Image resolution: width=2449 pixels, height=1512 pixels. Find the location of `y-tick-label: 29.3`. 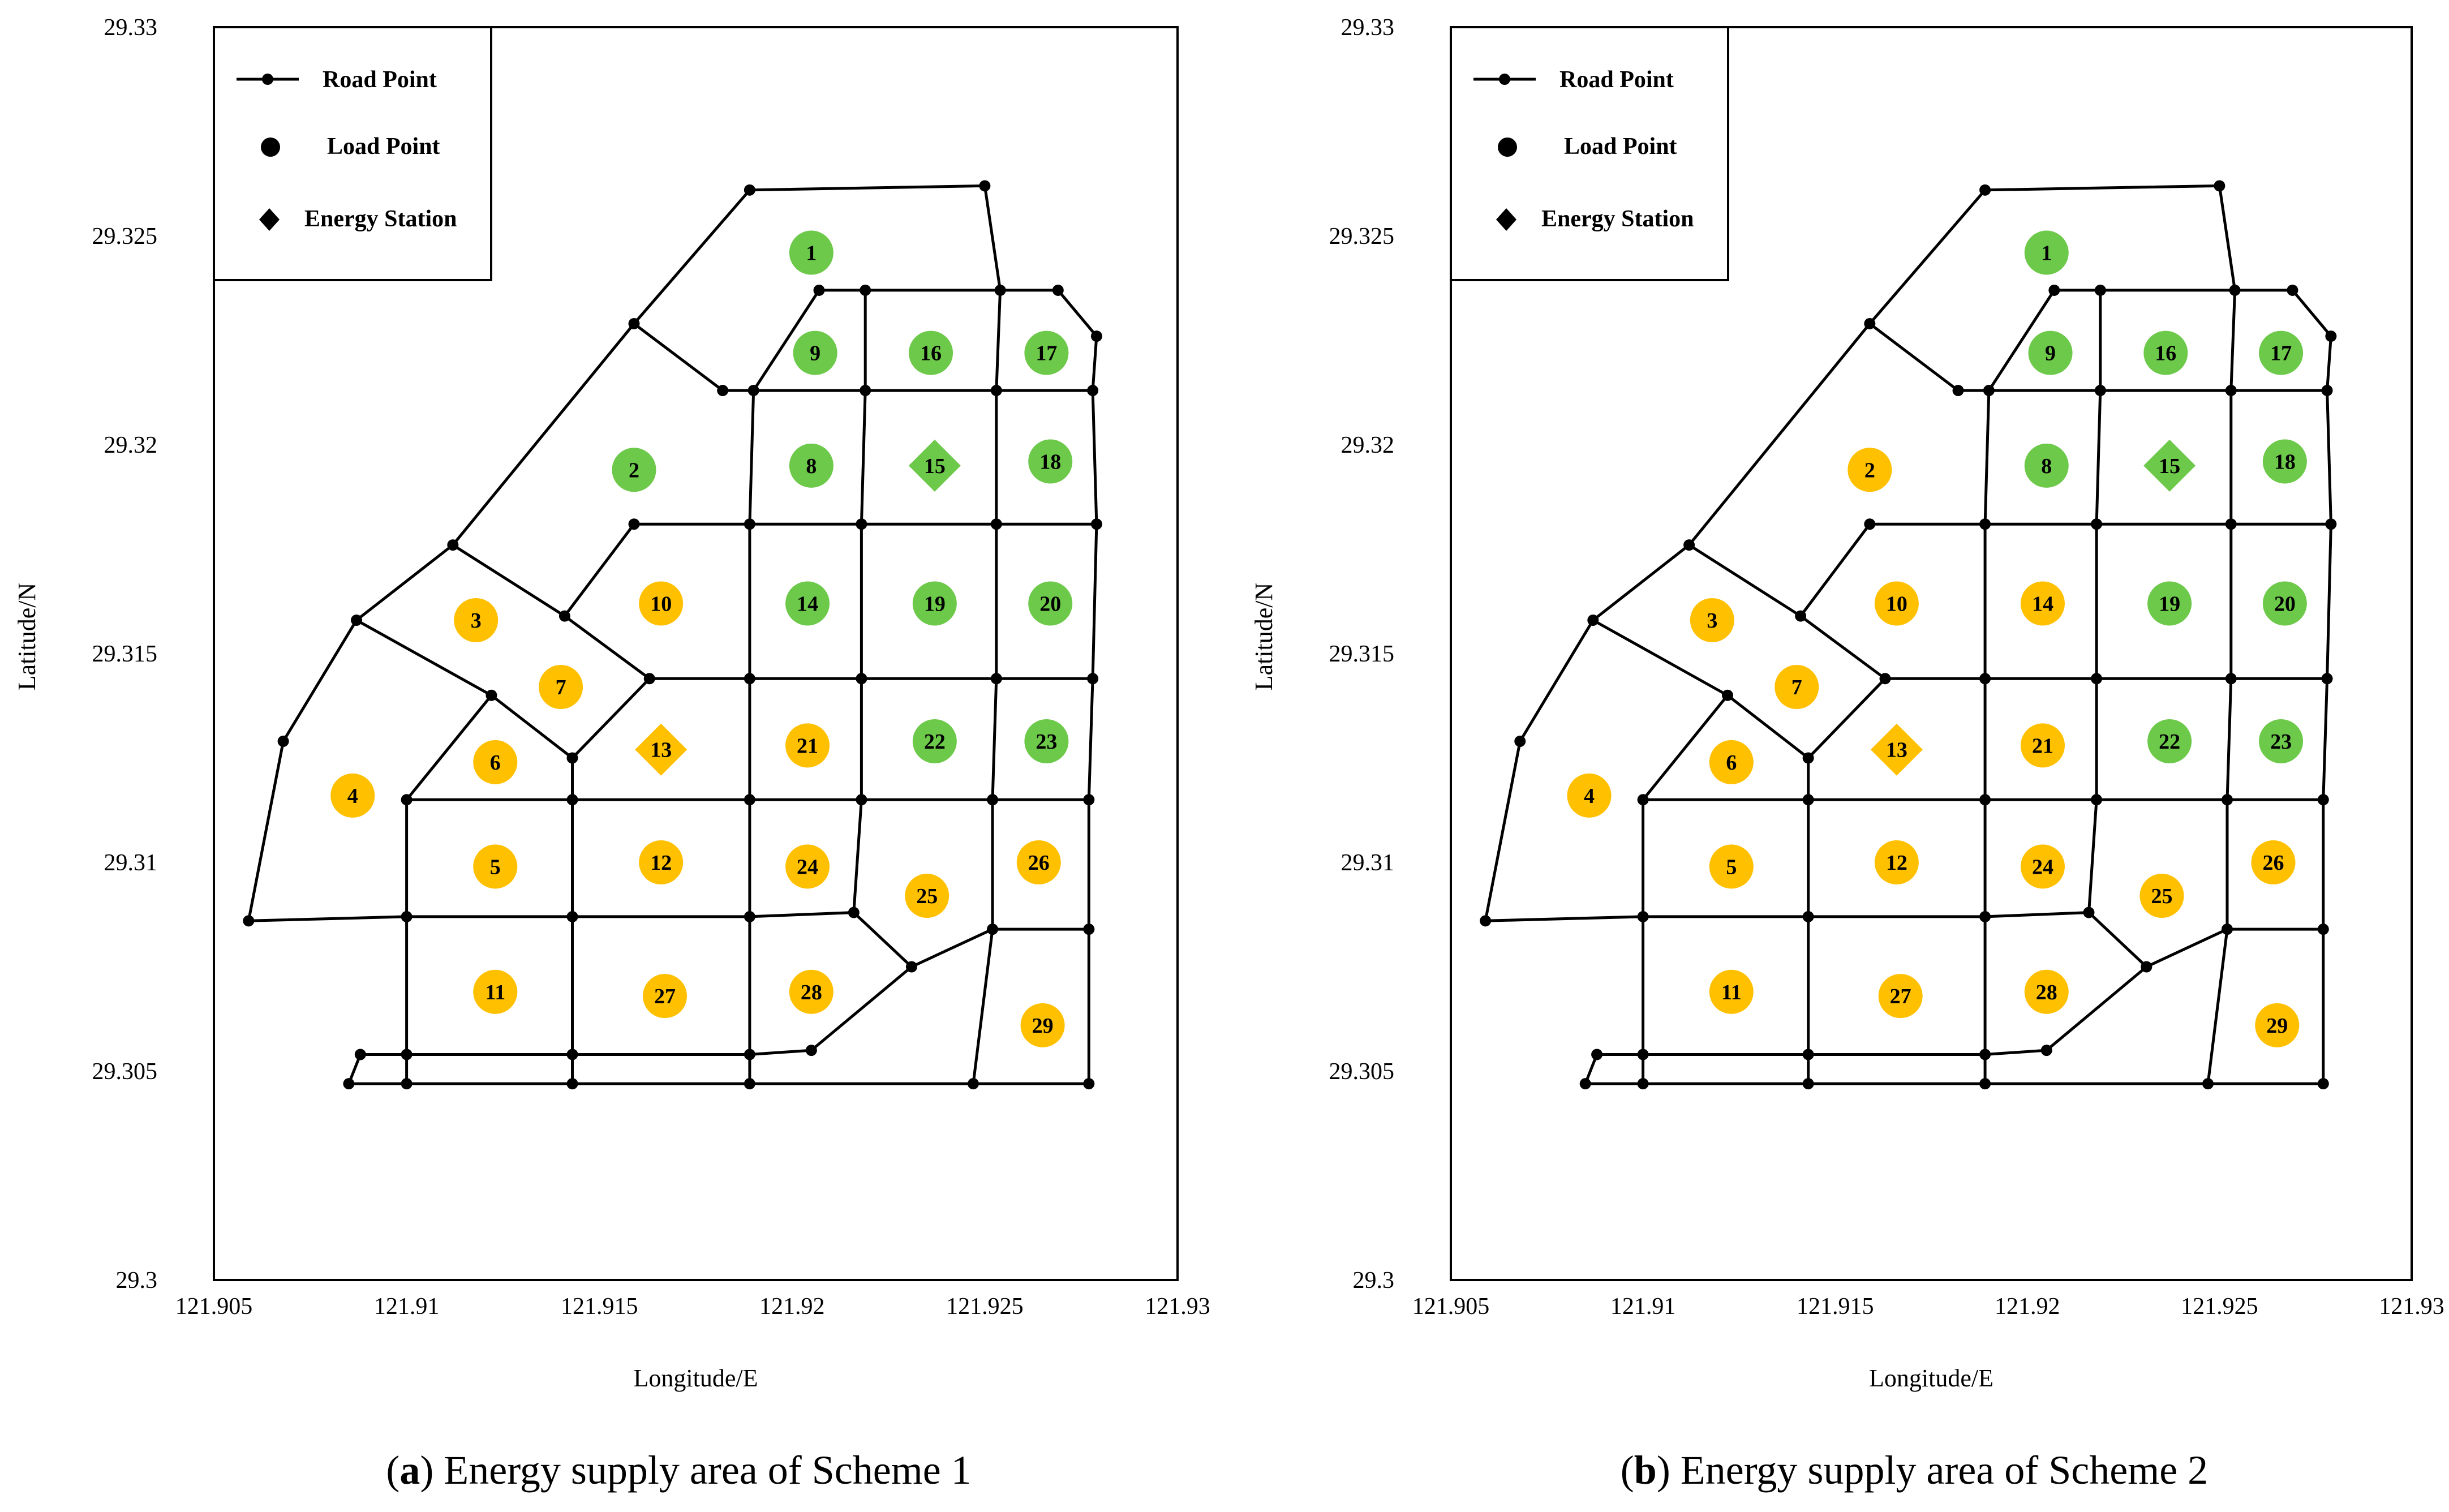

y-tick-label: 29.3 is located at coordinates (1374, 1281).